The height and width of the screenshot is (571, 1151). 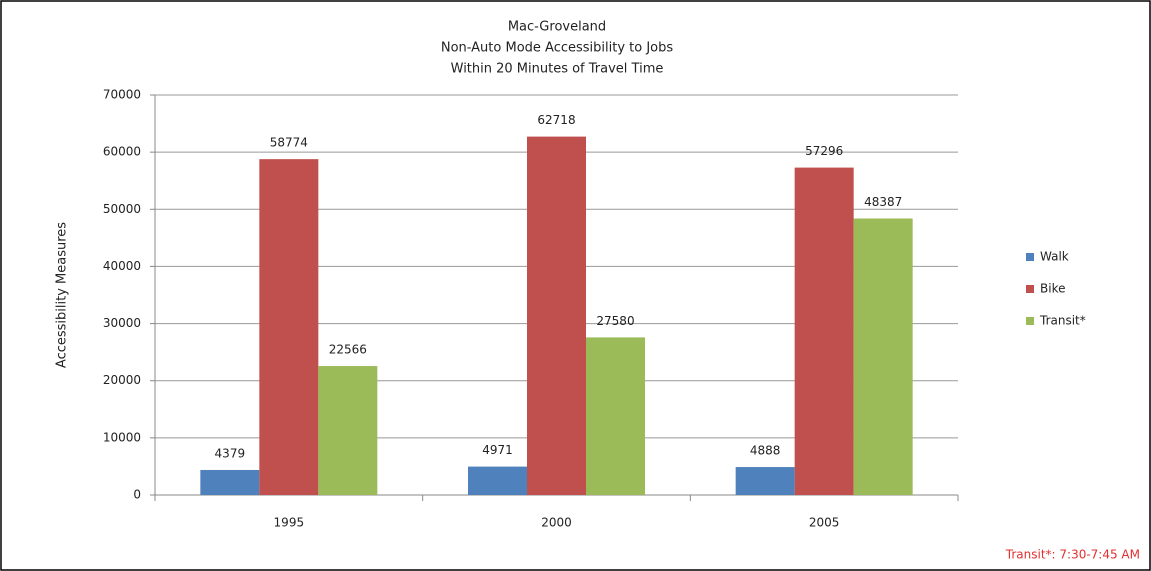 I want to click on chart-title: Non-Auto Mode Accessibility to Jobs, so click(x=557, y=48).